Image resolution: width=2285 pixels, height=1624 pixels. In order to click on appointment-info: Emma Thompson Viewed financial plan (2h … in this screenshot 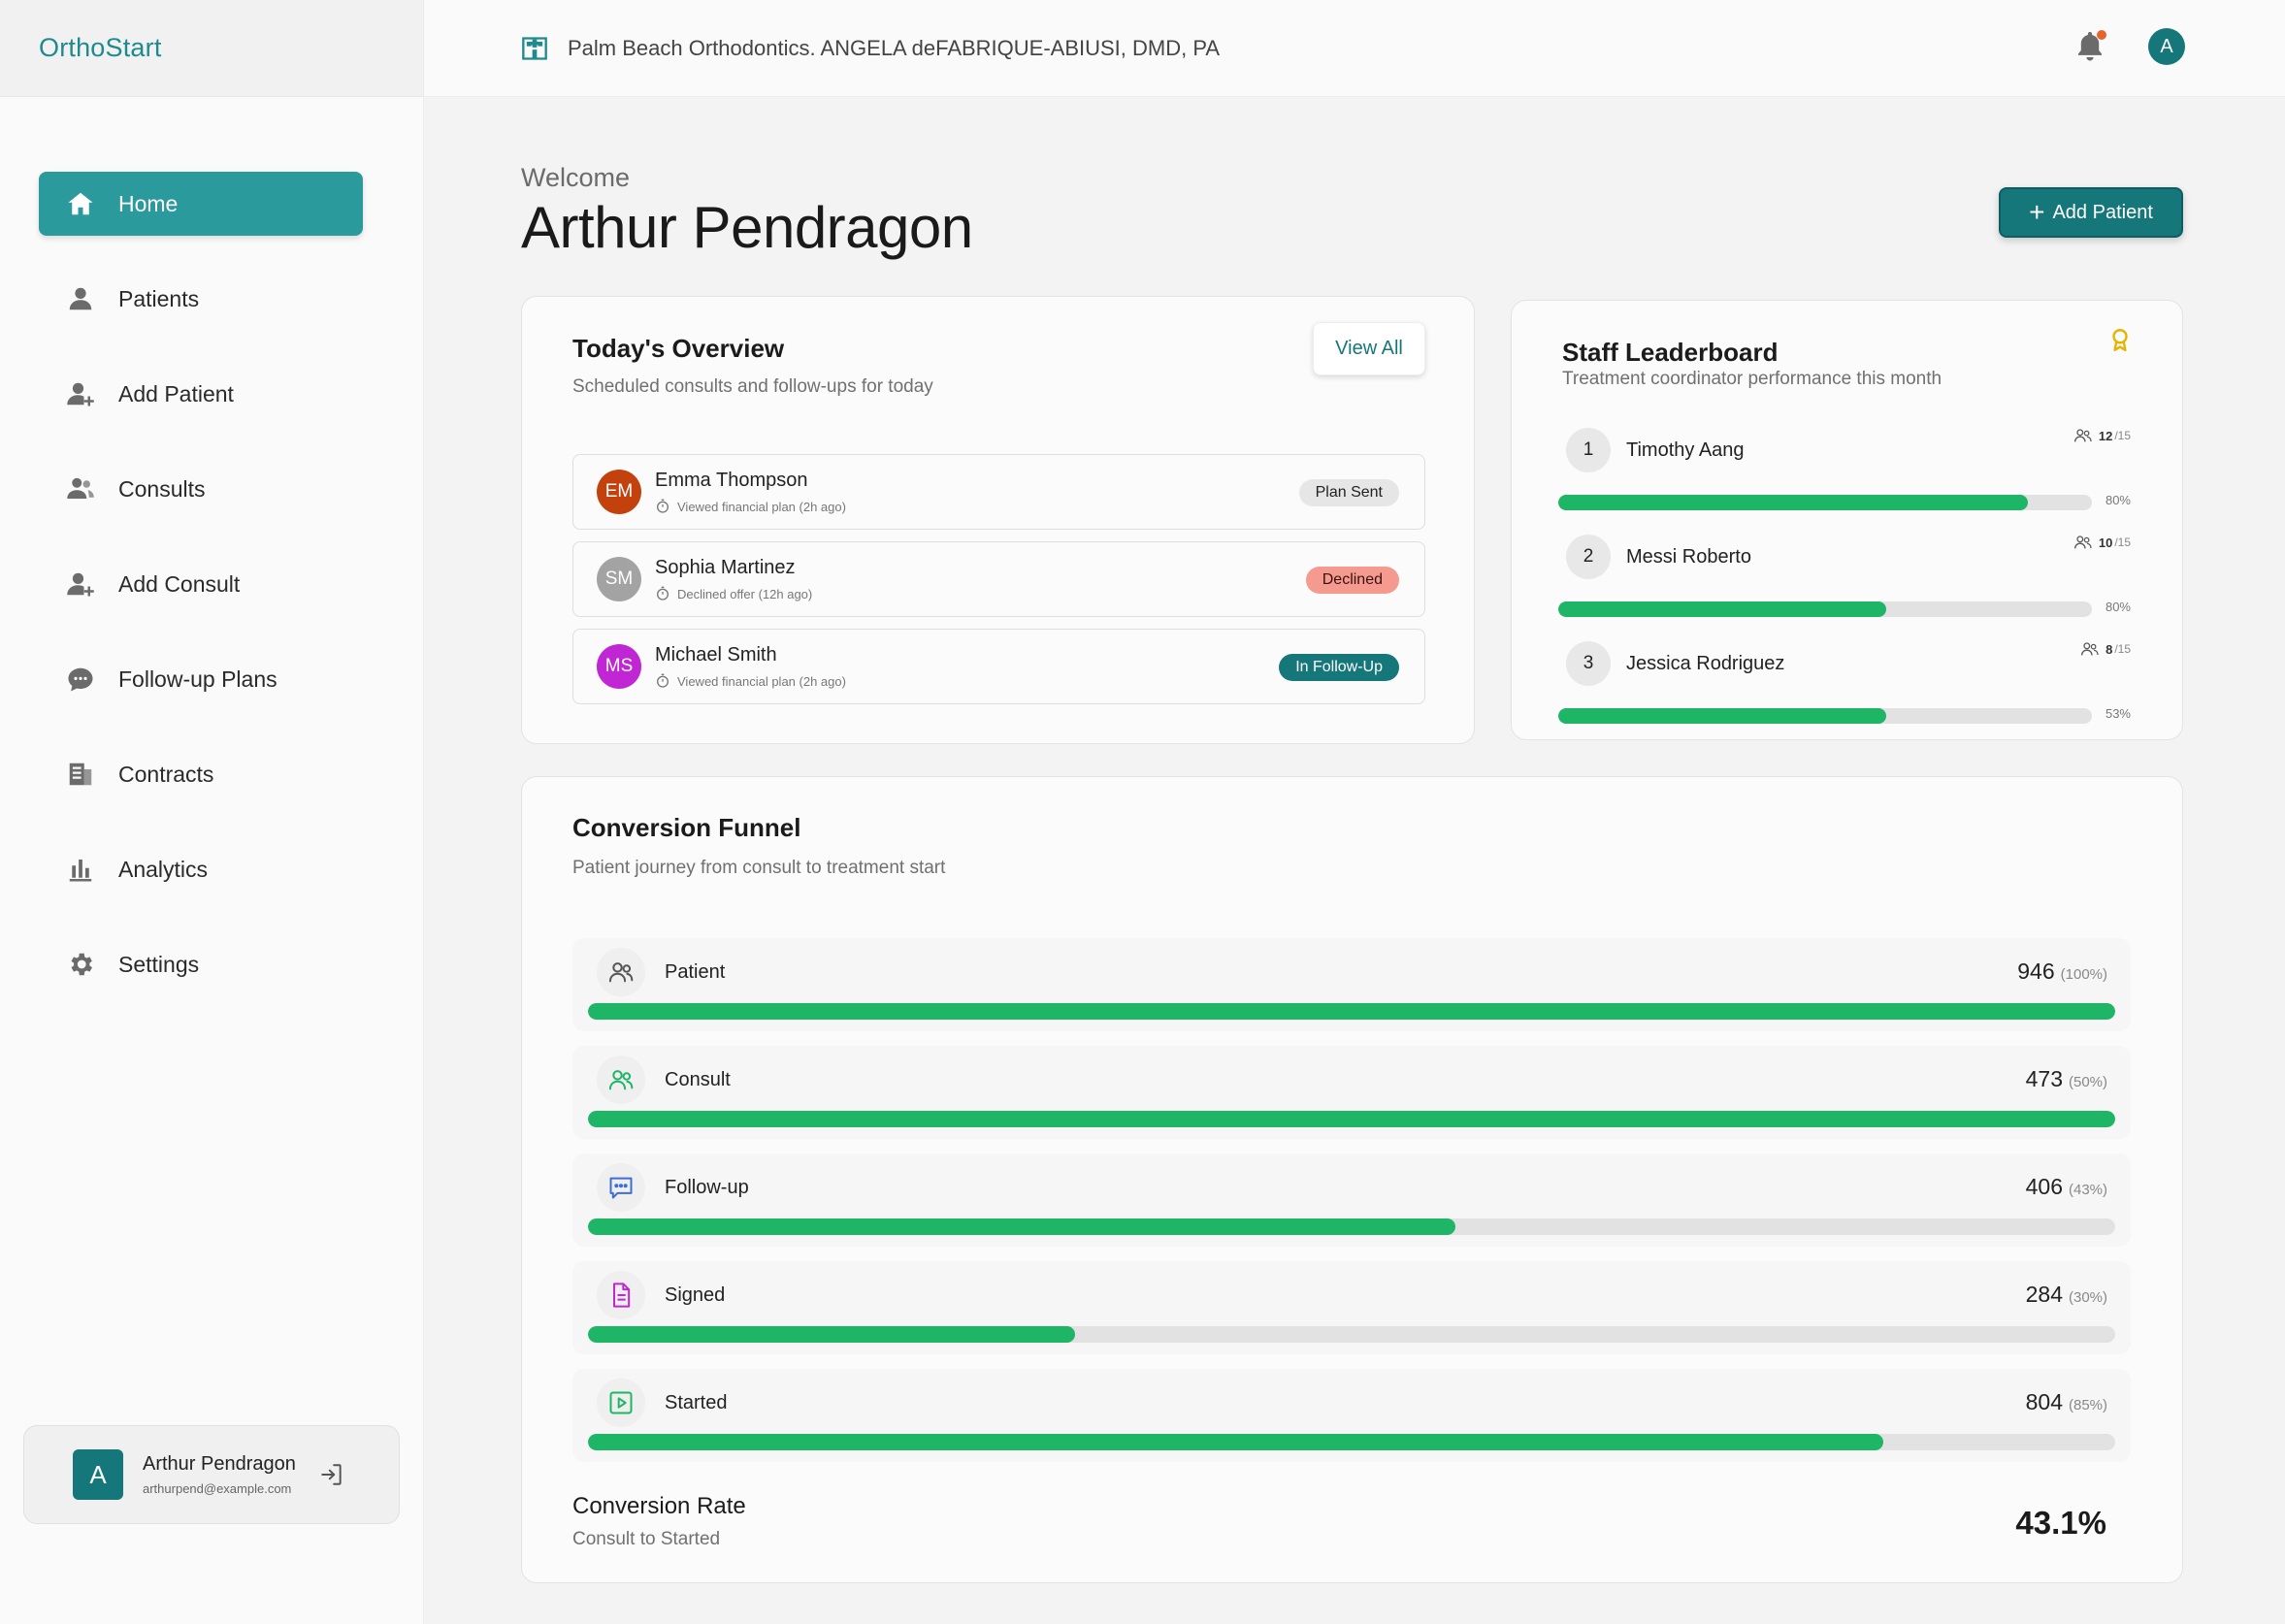, I will do `click(750, 492)`.